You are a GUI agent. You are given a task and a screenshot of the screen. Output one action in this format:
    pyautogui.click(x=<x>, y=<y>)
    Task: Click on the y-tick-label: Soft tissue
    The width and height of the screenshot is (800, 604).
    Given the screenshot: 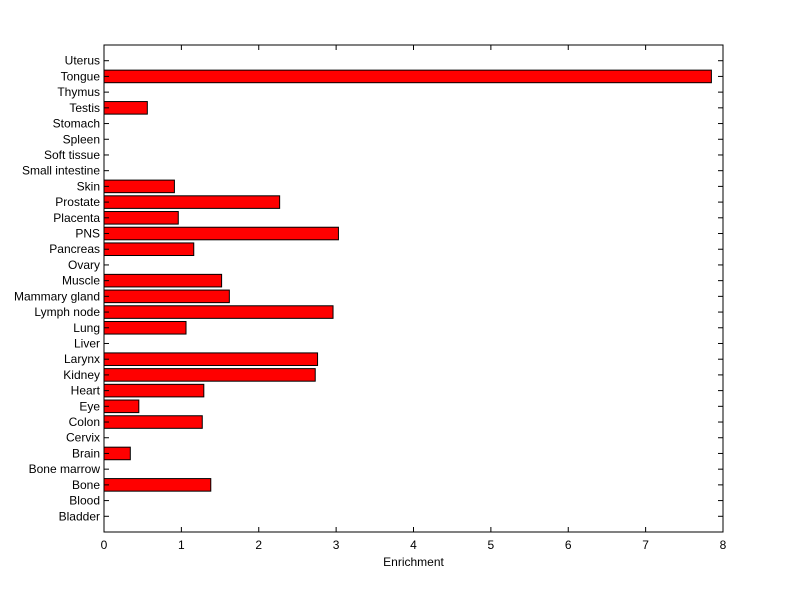 What is the action you would take?
    pyautogui.click(x=72, y=155)
    